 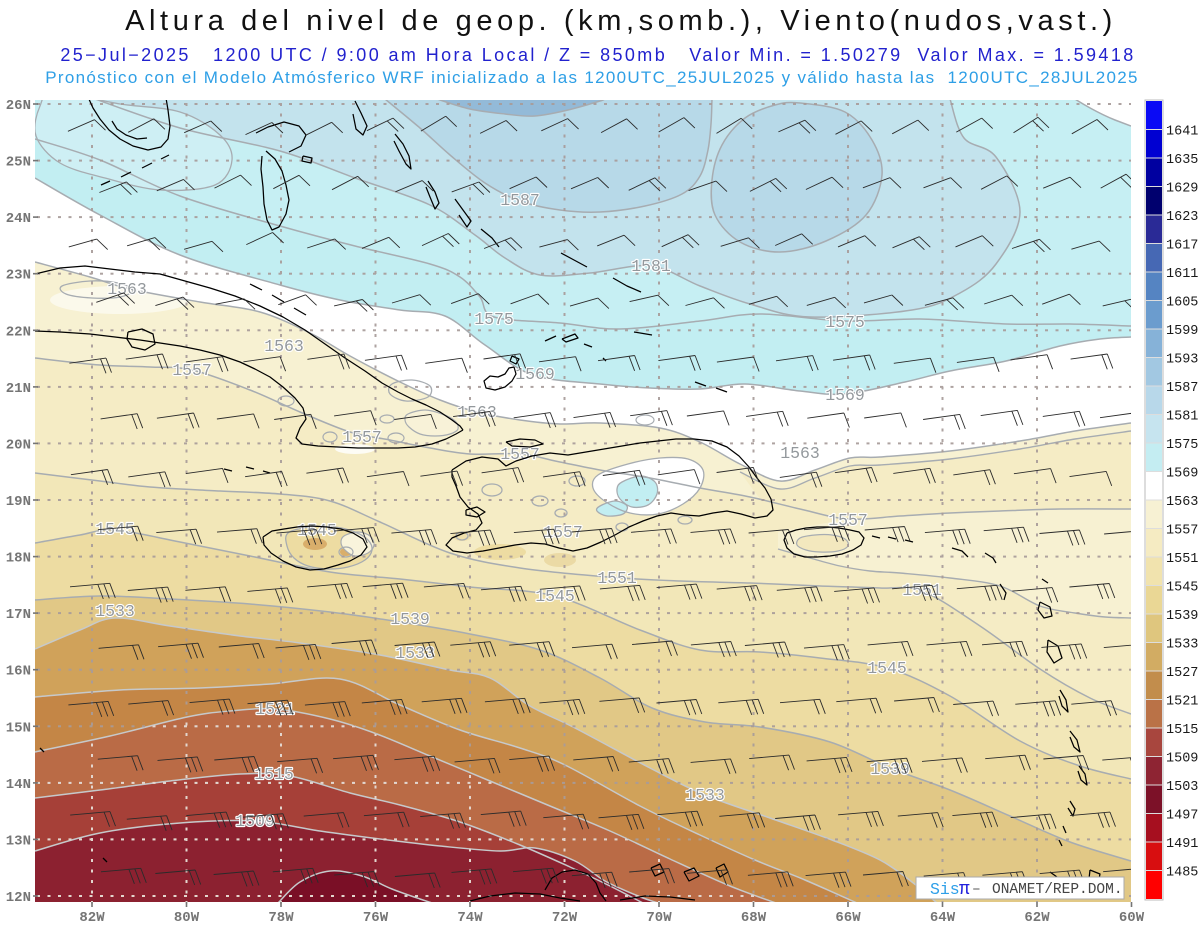 I want to click on svg-text: 23N, so click(x=18, y=276).